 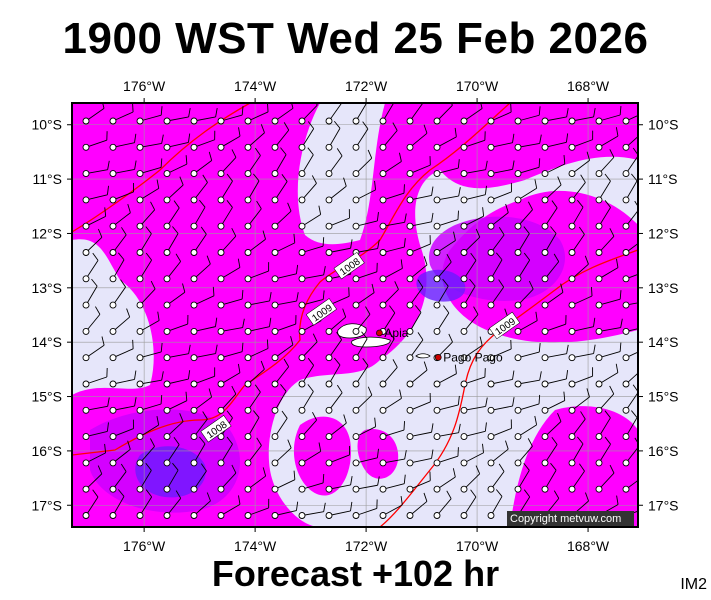 I want to click on isobar-label: 1008, so click(x=216, y=429).